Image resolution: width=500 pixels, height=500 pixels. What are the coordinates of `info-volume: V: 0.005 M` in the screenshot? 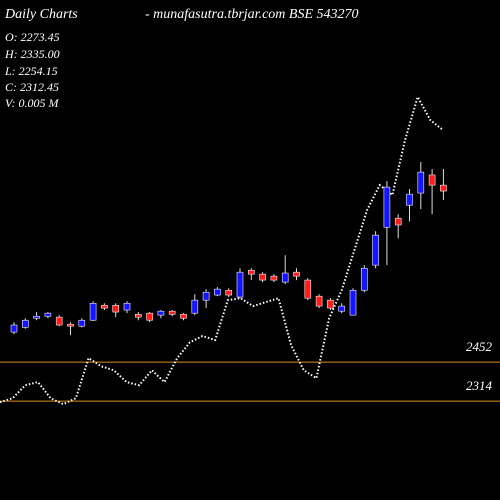 It's located at (32, 103).